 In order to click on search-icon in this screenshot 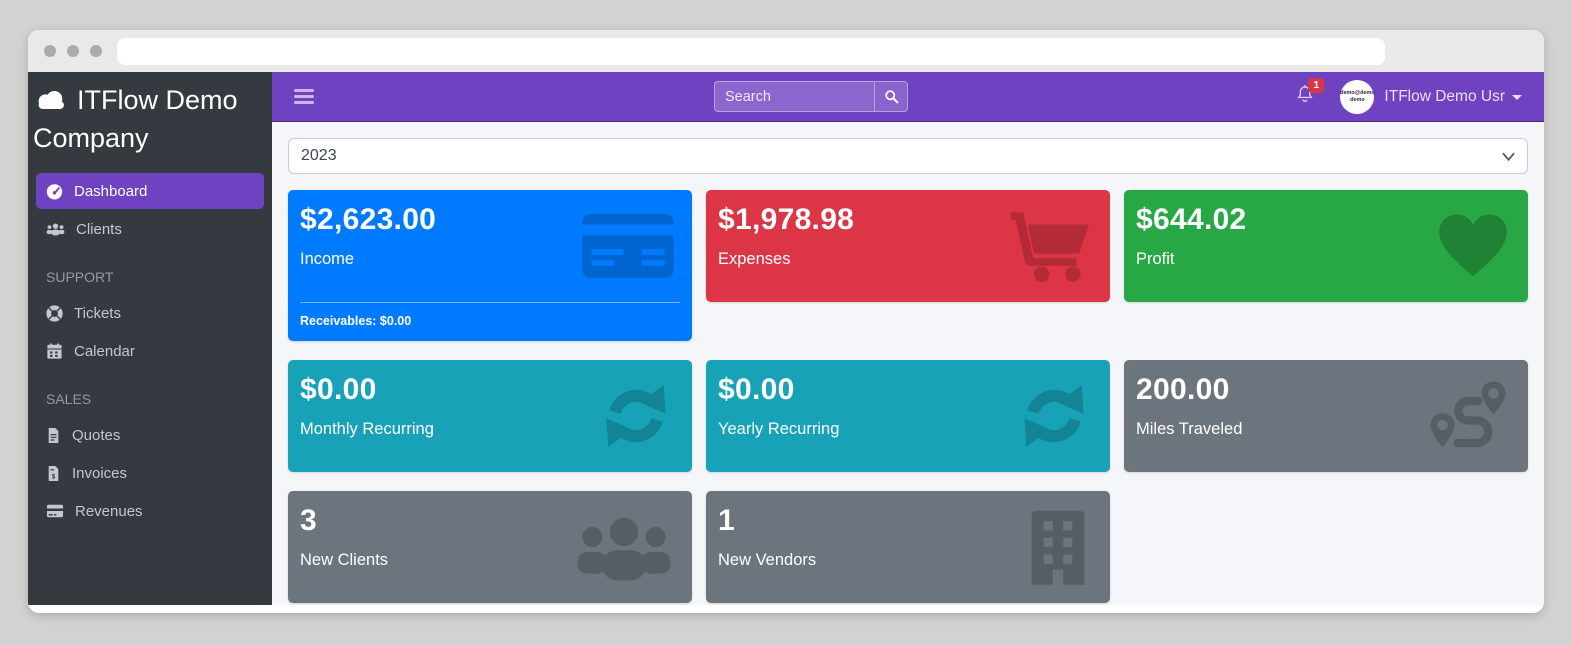, I will do `click(891, 97)`.